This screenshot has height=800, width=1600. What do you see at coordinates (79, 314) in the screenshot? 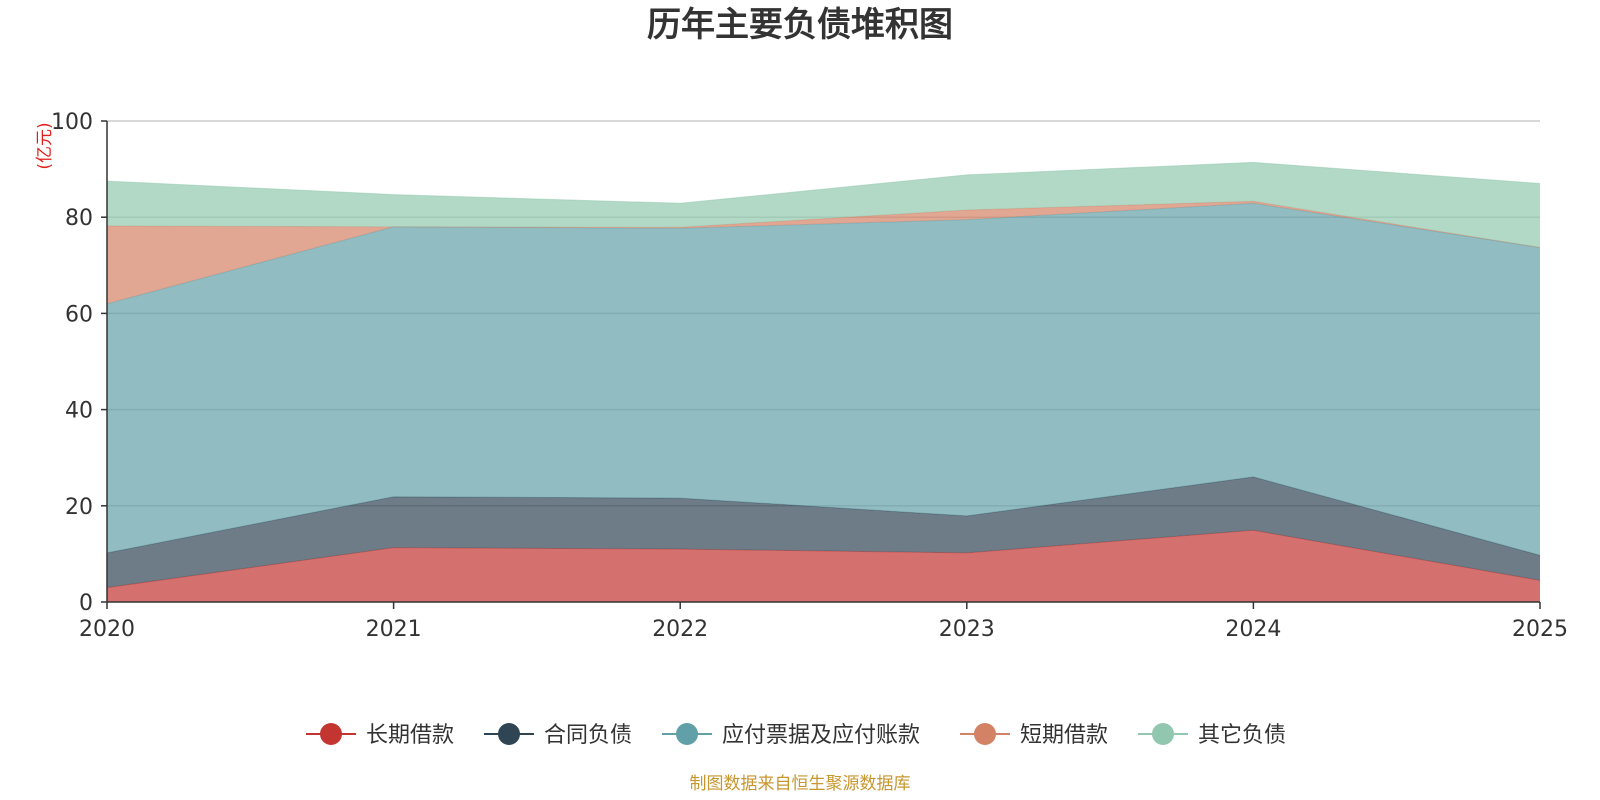
I see `y-tick-label: 60` at bounding box center [79, 314].